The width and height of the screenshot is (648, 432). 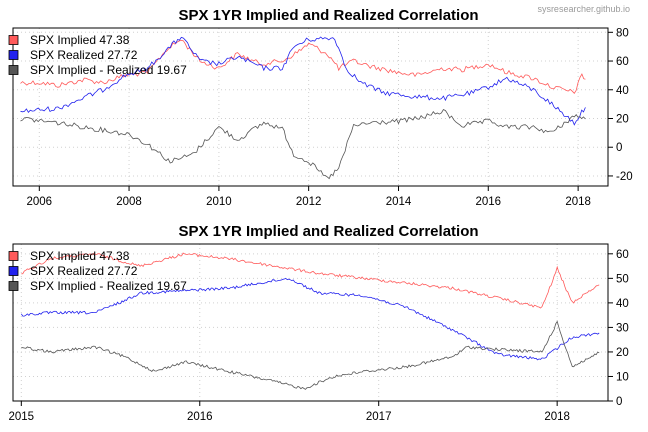 What do you see at coordinates (129, 202) in the screenshot?
I see `x-tick-label: 2008` at bounding box center [129, 202].